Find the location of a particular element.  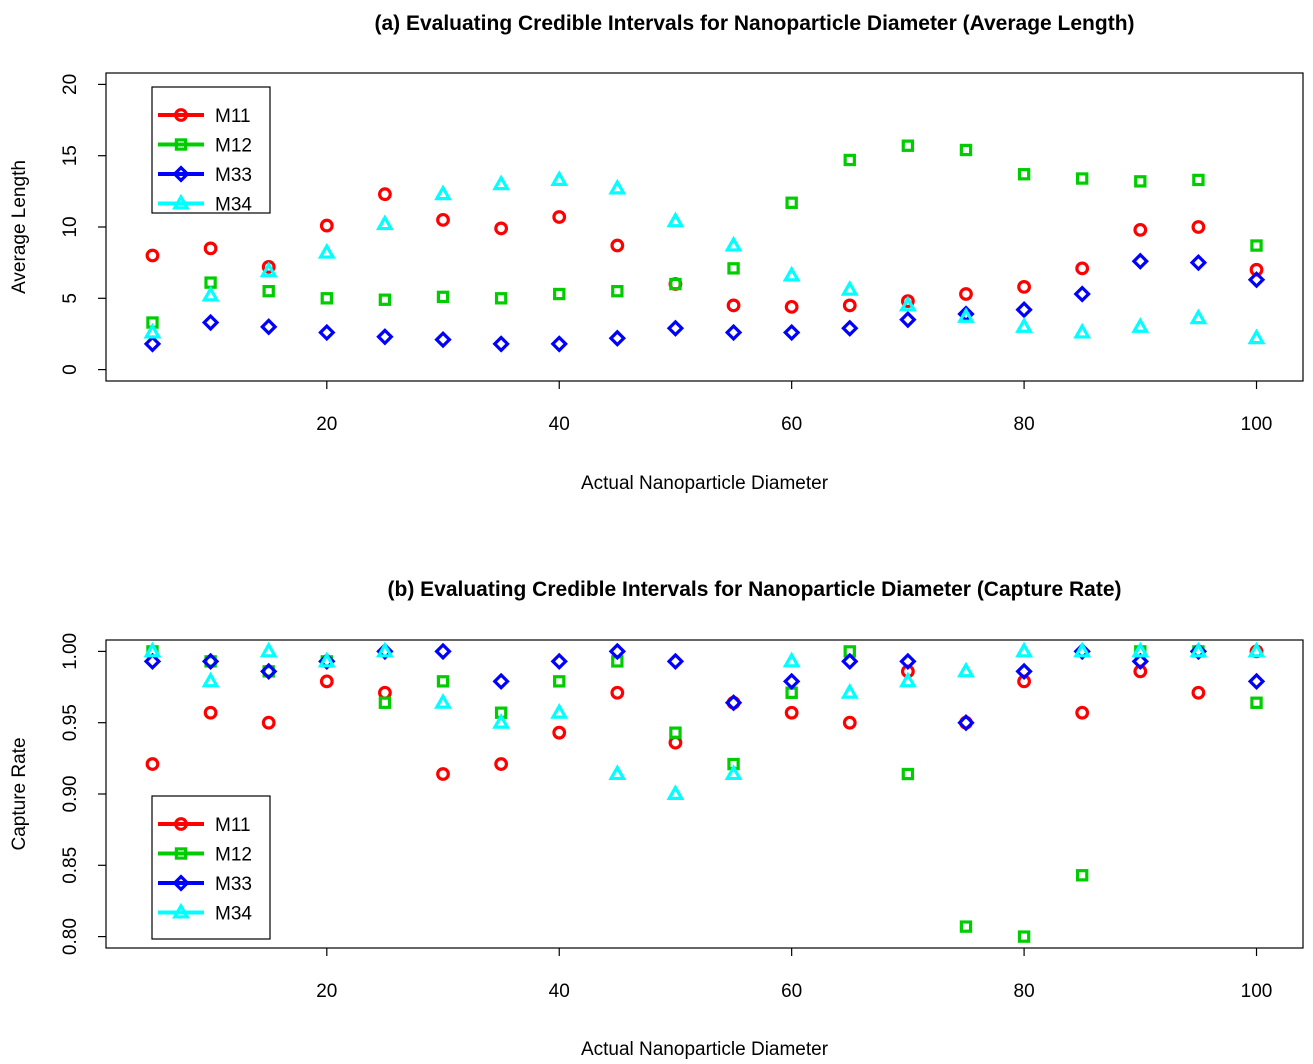

y-tick-label: 0 is located at coordinates (70, 369).